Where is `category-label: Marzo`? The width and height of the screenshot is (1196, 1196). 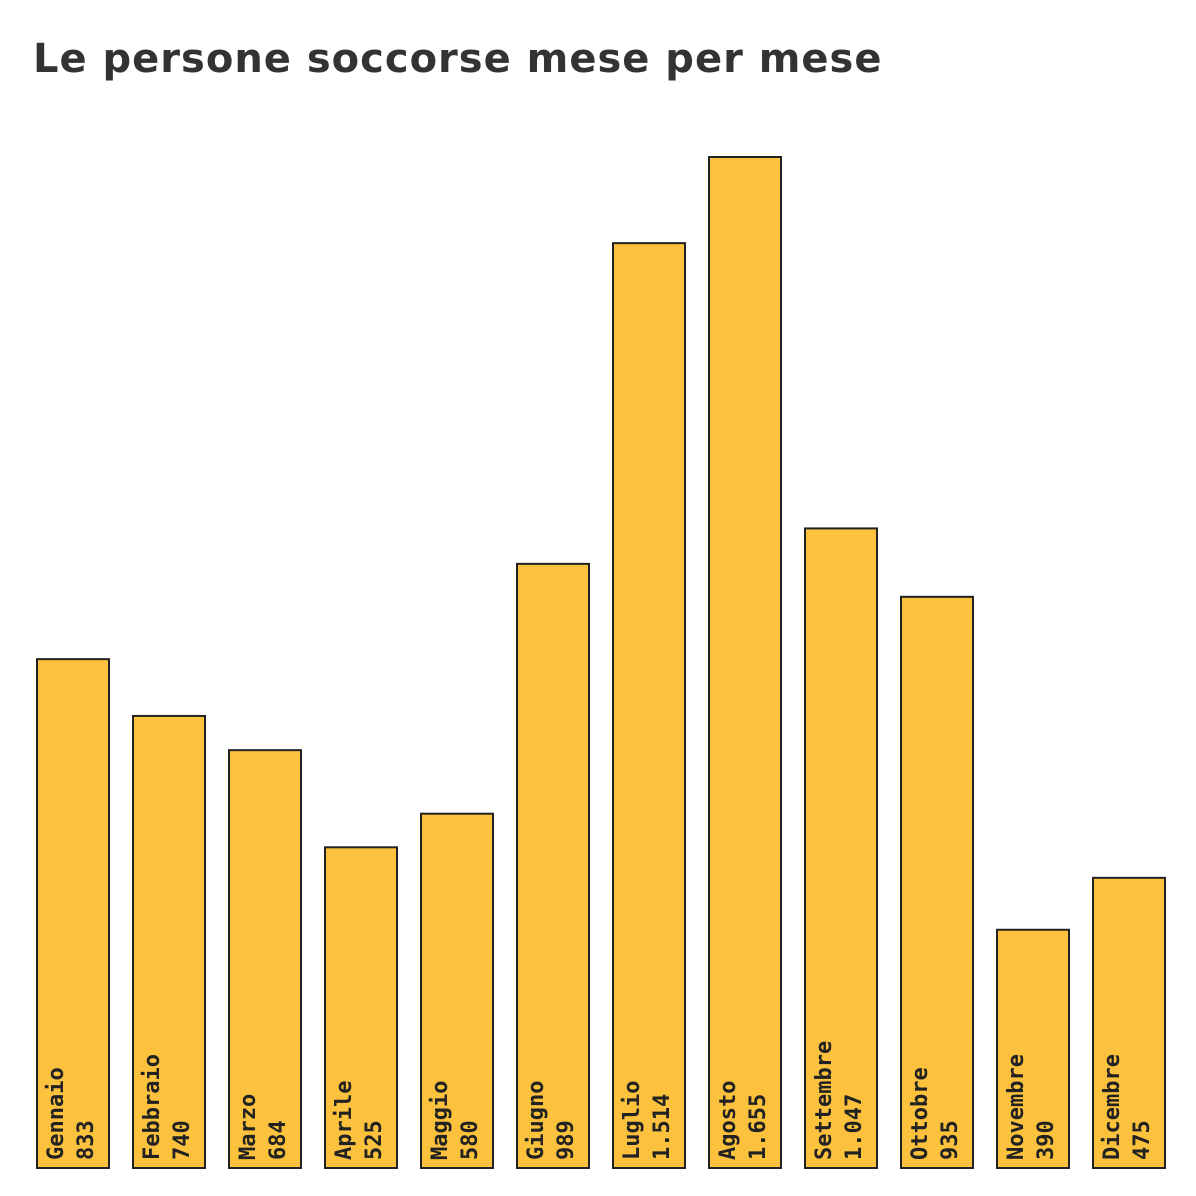
category-label: Marzo is located at coordinates (248, 1127).